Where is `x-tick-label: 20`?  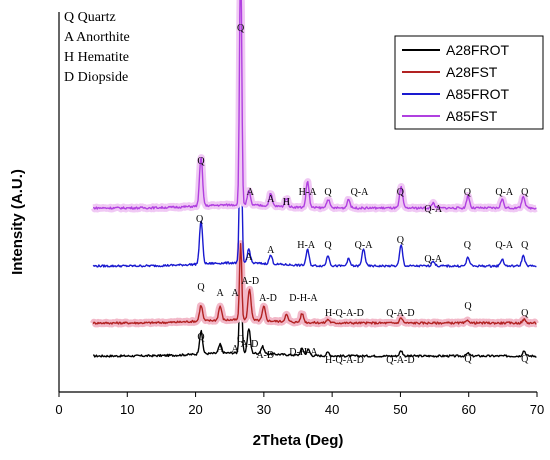 x-tick-label: 20 is located at coordinates (195, 409).